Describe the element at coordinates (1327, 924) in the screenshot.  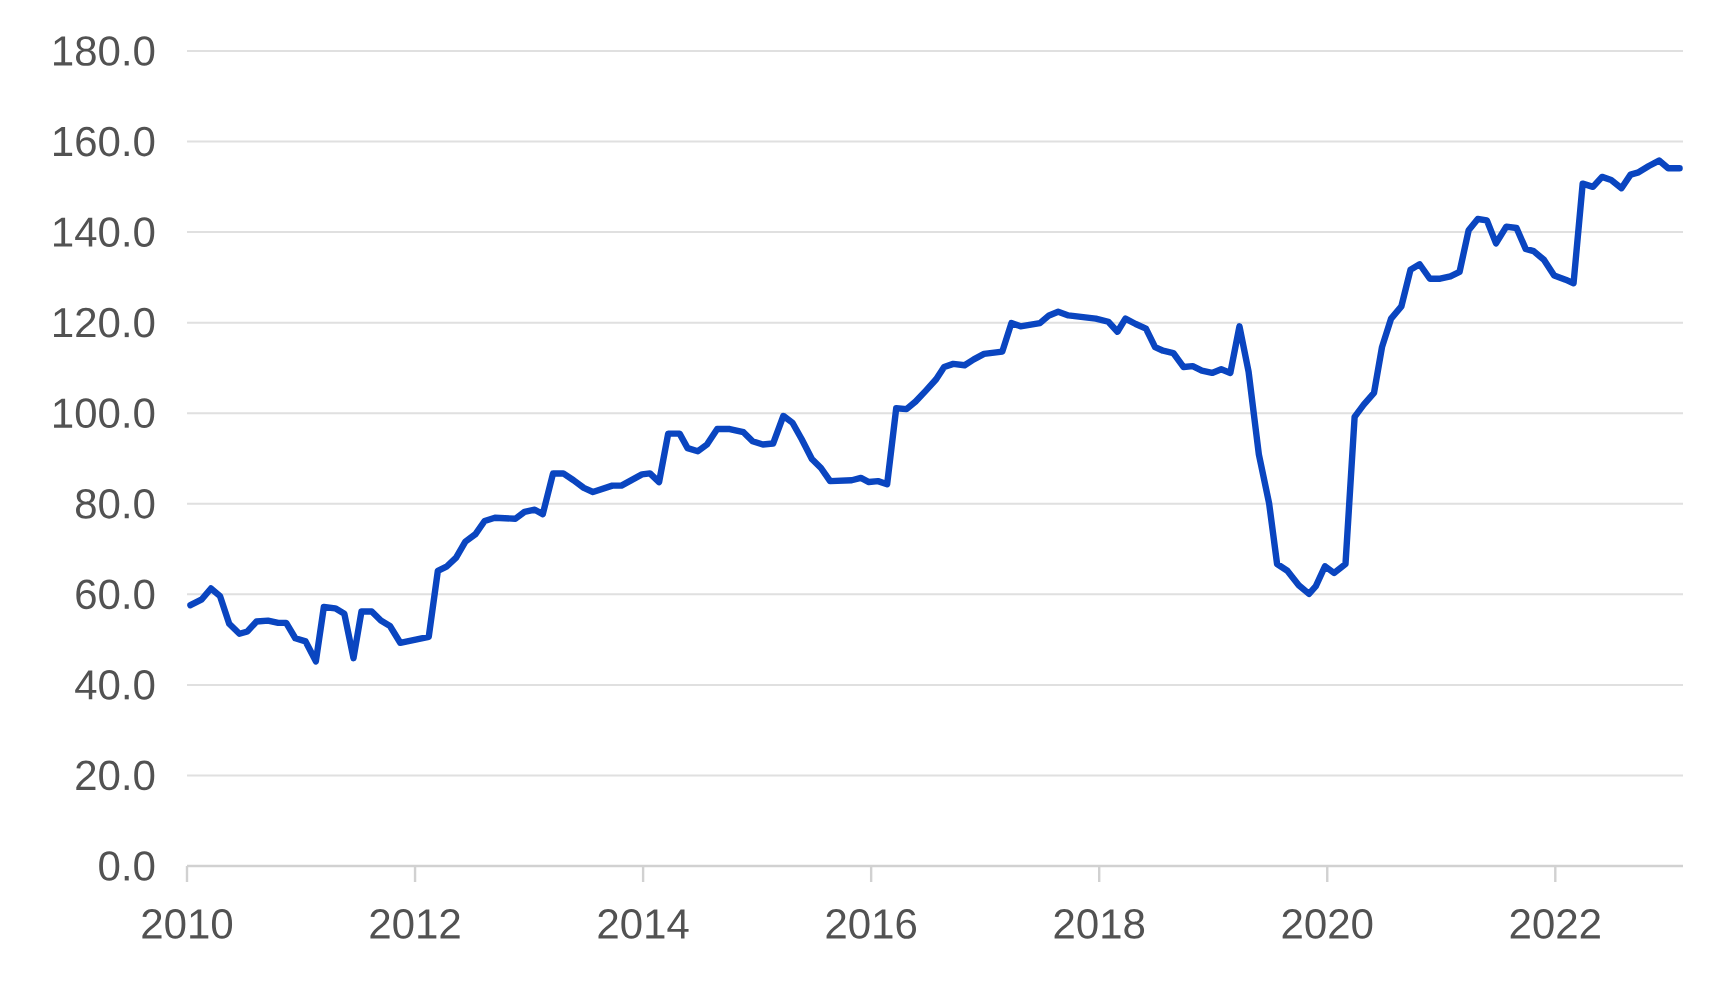
I see `x-tick-label: 2020` at that location.